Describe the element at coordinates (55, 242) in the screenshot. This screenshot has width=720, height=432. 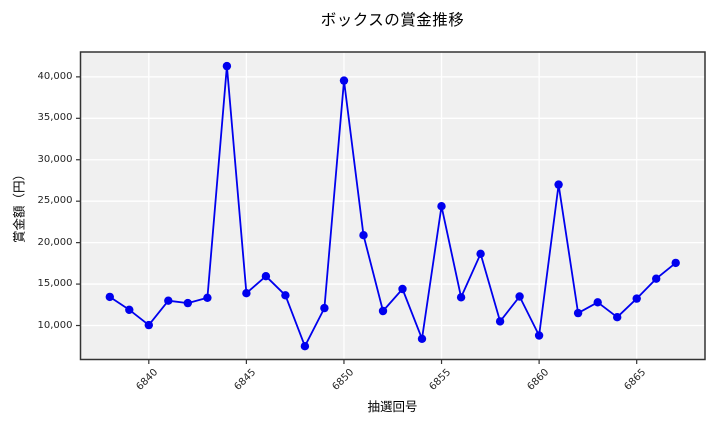
I see `y-tick-label-text: 20,000` at that location.